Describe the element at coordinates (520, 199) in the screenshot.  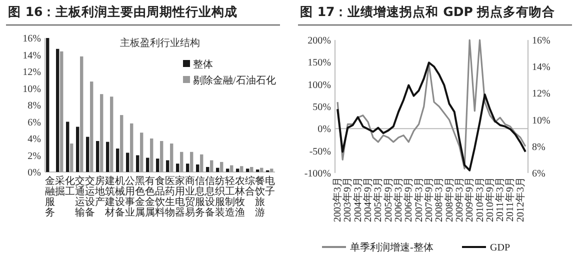
I see `x-tick-label: 2012年3月` at that location.